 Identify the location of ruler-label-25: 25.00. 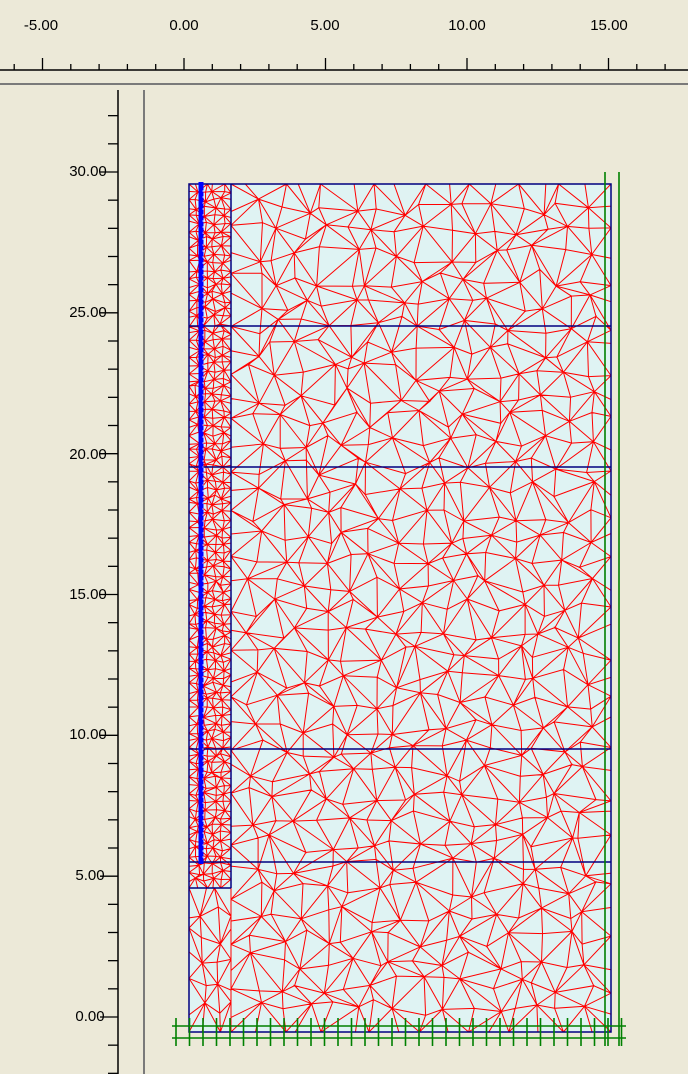
(88, 312).